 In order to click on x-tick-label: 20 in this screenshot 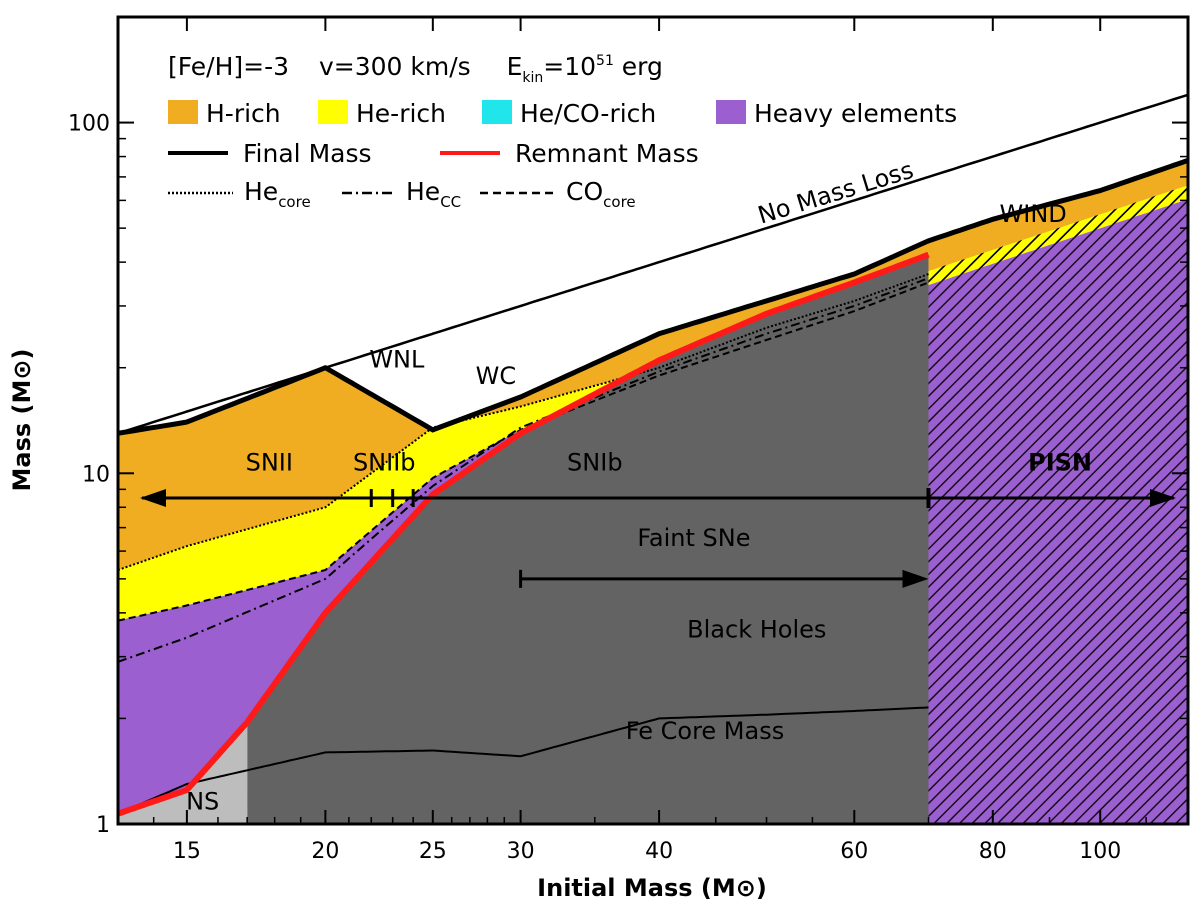, I will do `click(325, 851)`.